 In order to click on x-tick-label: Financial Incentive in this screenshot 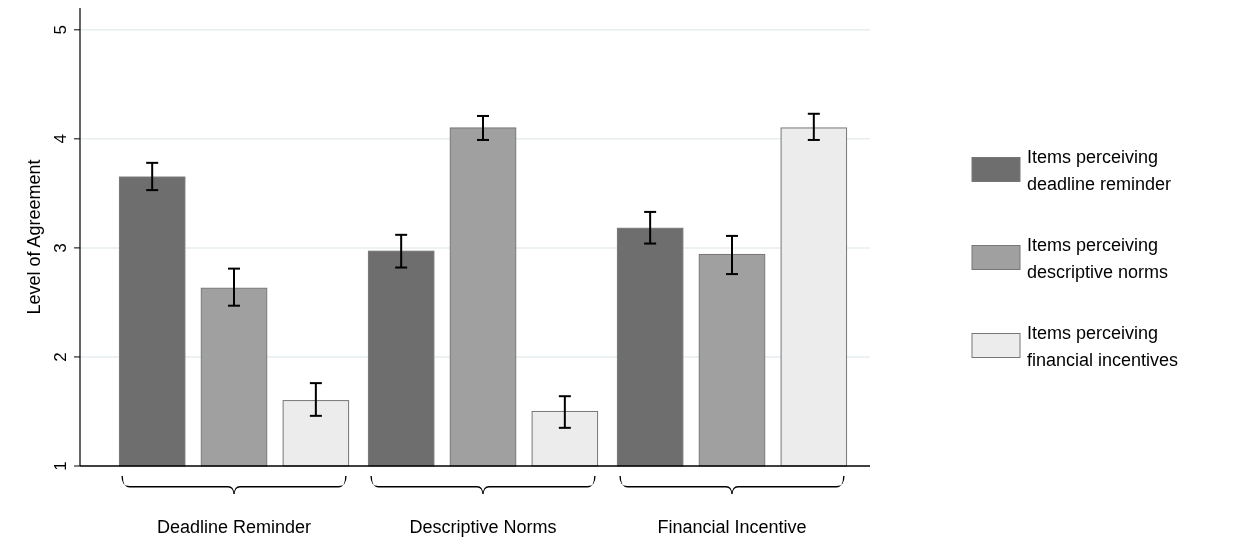, I will do `click(732, 527)`.